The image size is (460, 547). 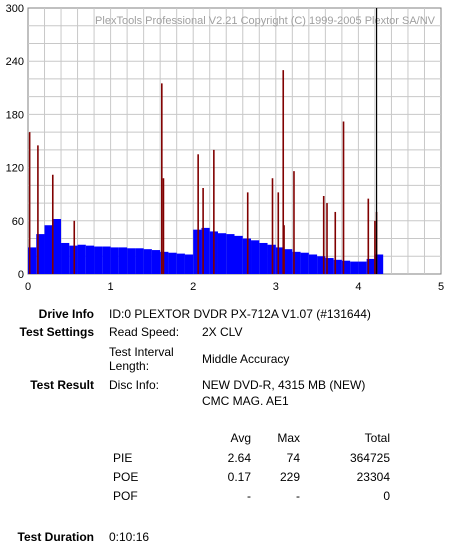 I want to click on read-speed-label: Read Speed:, so click(x=144, y=332).